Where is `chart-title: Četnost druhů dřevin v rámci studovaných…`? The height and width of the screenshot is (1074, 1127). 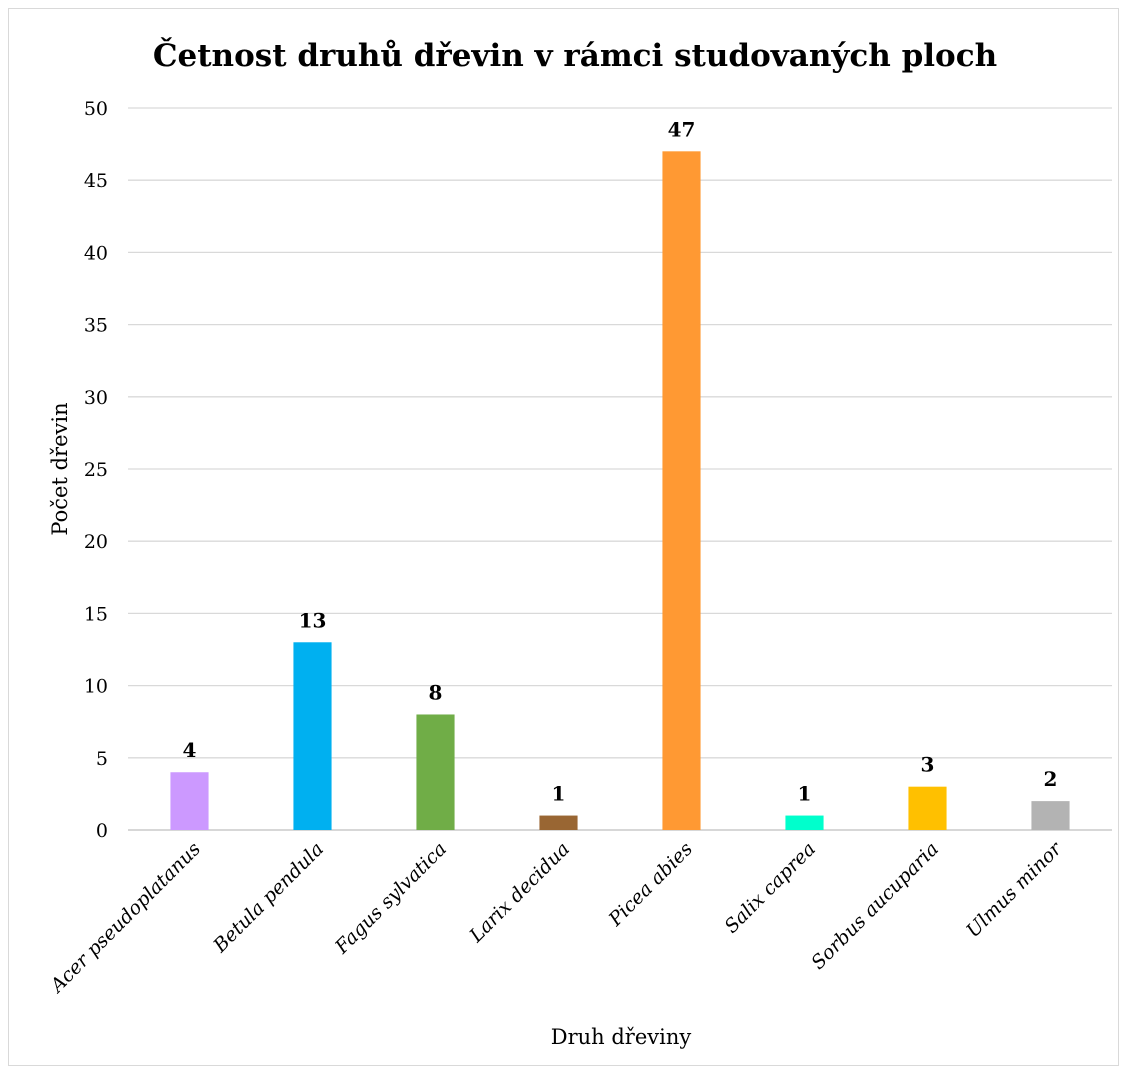
chart-title: Četnost druhů dřevin v rámci studovaných… is located at coordinates (575, 55).